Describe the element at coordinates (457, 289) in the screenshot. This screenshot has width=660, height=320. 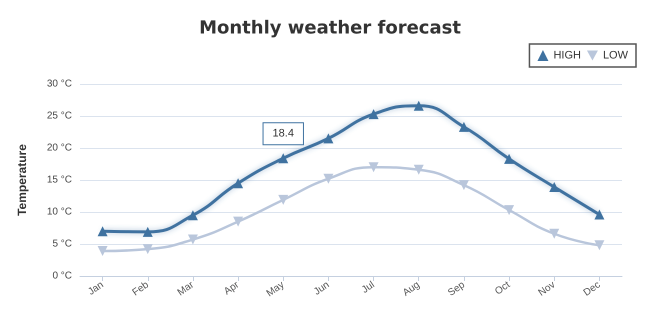
I see `x-tick-label: Sep` at that location.